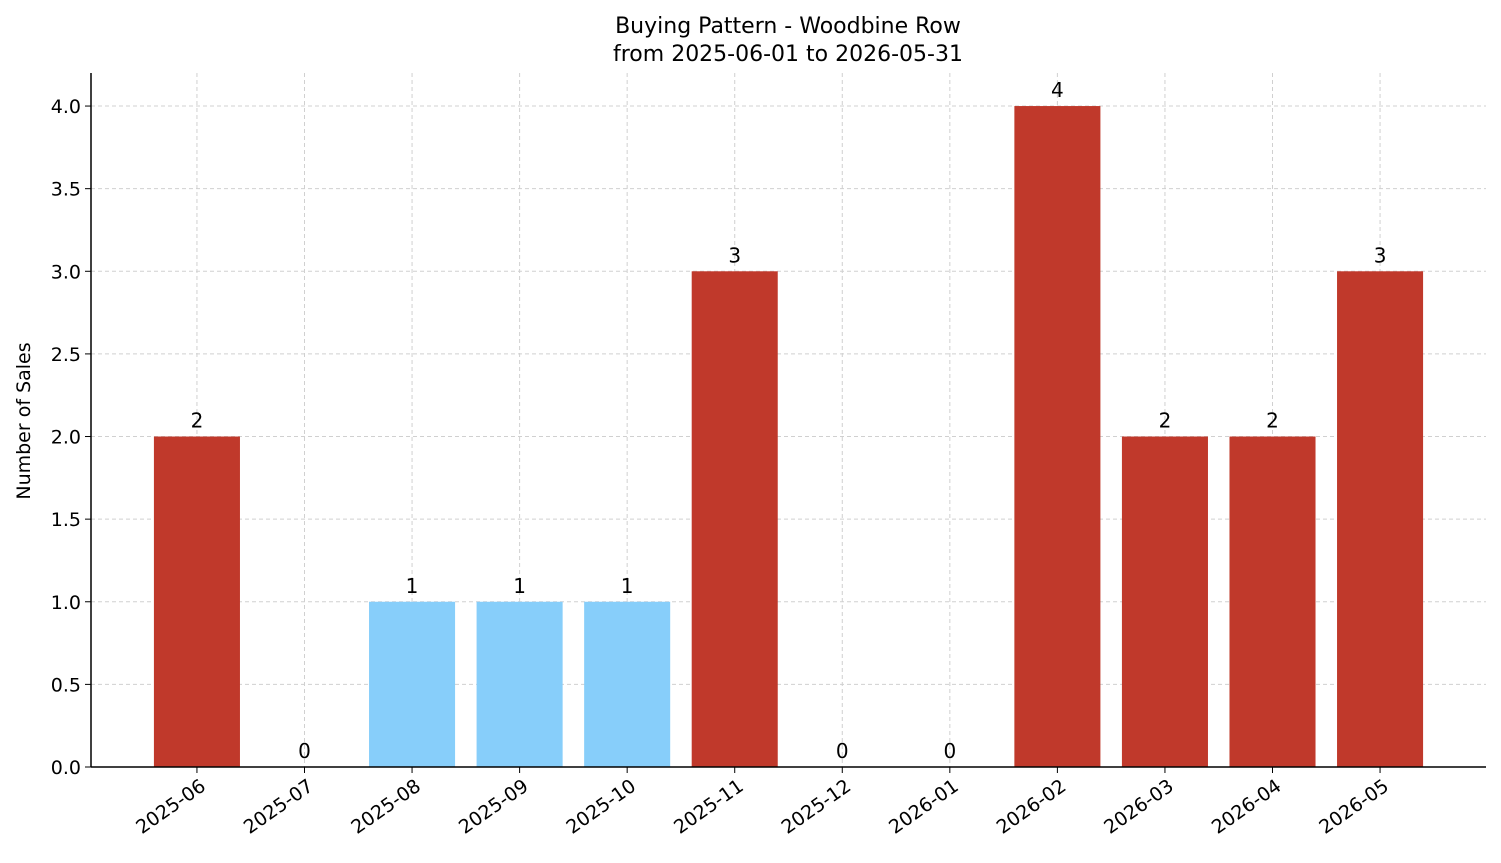 This screenshot has height=863, width=1501. I want to click on x-tick-label: 2025-06, so click(171, 807).